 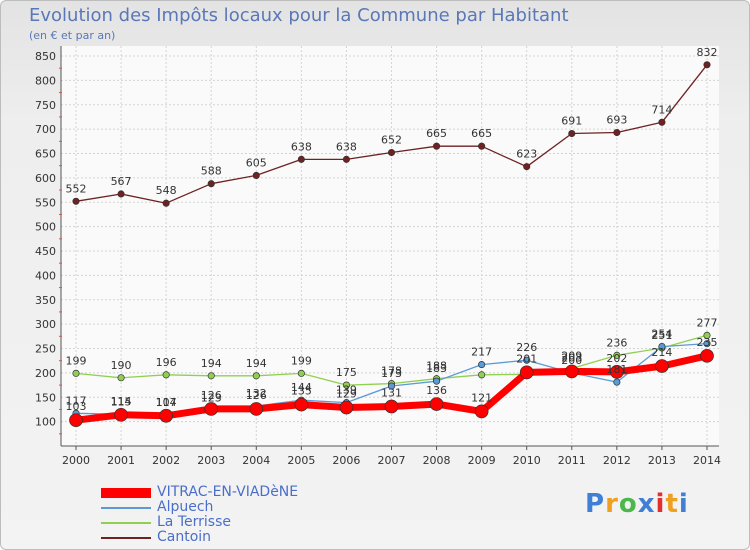 What do you see at coordinates (166, 362) in the screenshot?
I see `data-label-la-terrisse: 196` at bounding box center [166, 362].